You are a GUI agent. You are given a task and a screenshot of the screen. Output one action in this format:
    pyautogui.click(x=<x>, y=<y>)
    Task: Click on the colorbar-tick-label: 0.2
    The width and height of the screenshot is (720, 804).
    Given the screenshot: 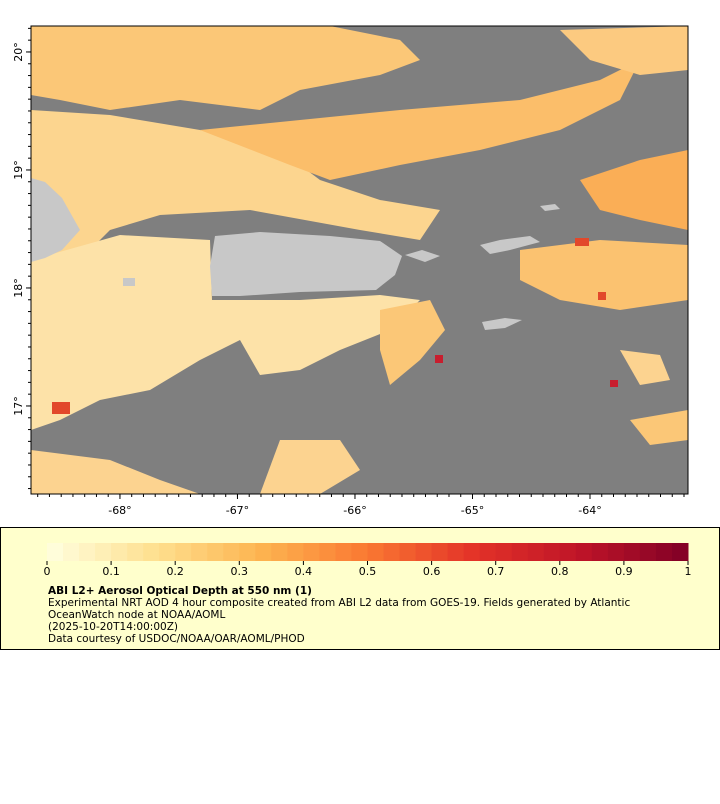 What is the action you would take?
    pyautogui.click(x=175, y=571)
    